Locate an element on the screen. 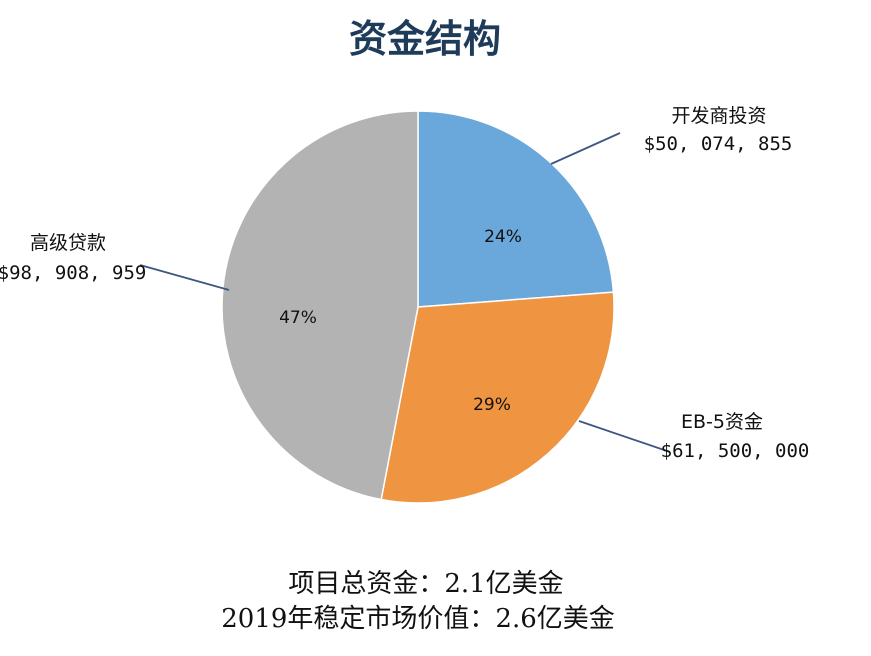 The height and width of the screenshot is (656, 871). leader-line-eb5 is located at coordinates (624, 436).